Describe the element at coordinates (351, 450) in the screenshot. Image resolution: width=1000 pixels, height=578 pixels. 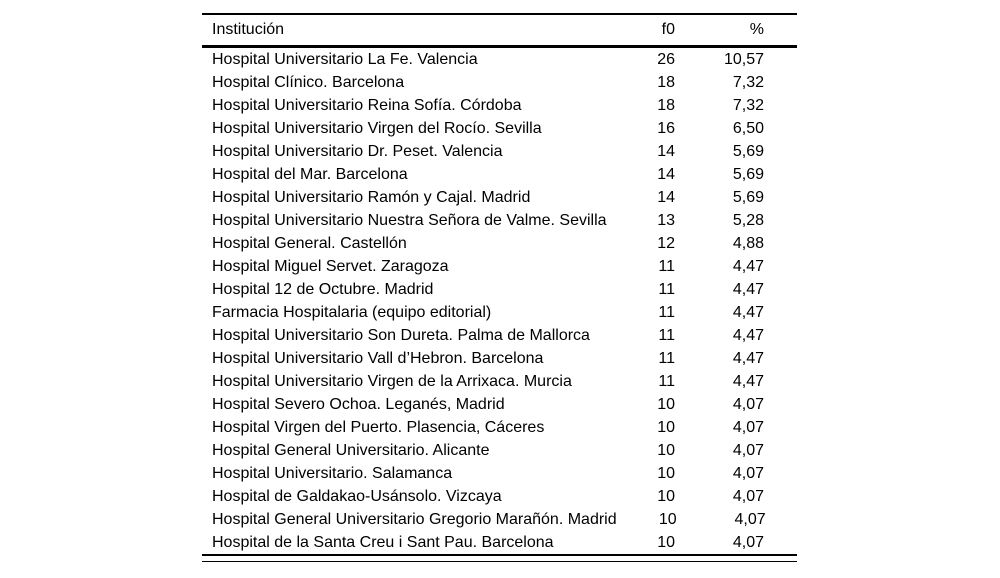
I see `institution-cell: Hospital General Universitario. Alicante` at that location.